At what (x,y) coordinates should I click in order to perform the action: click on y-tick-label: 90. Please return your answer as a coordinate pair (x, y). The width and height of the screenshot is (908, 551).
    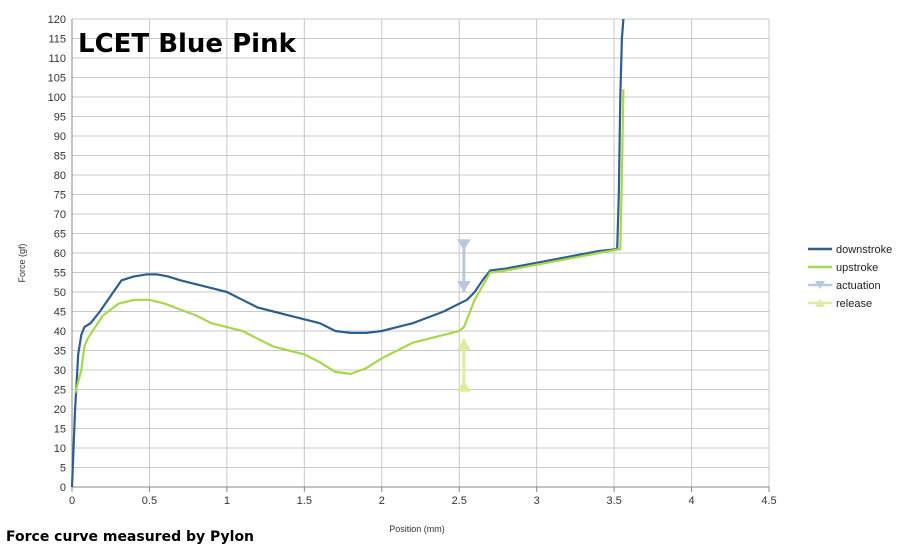
    Looking at the image, I should click on (60, 137).